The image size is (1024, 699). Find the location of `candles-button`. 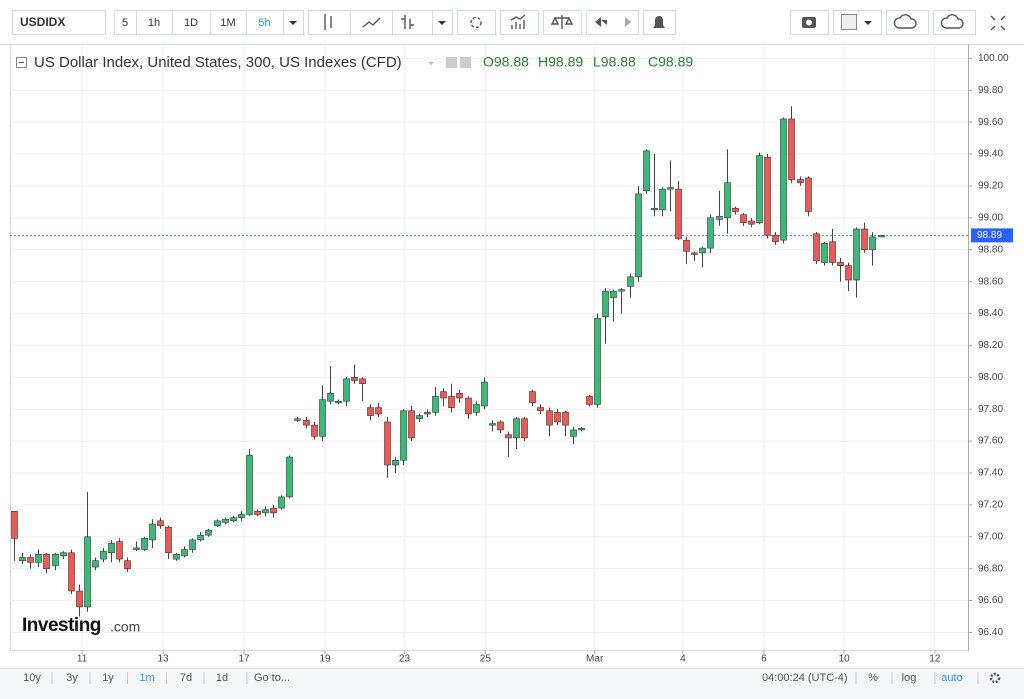

candles-button is located at coordinates (329, 22).